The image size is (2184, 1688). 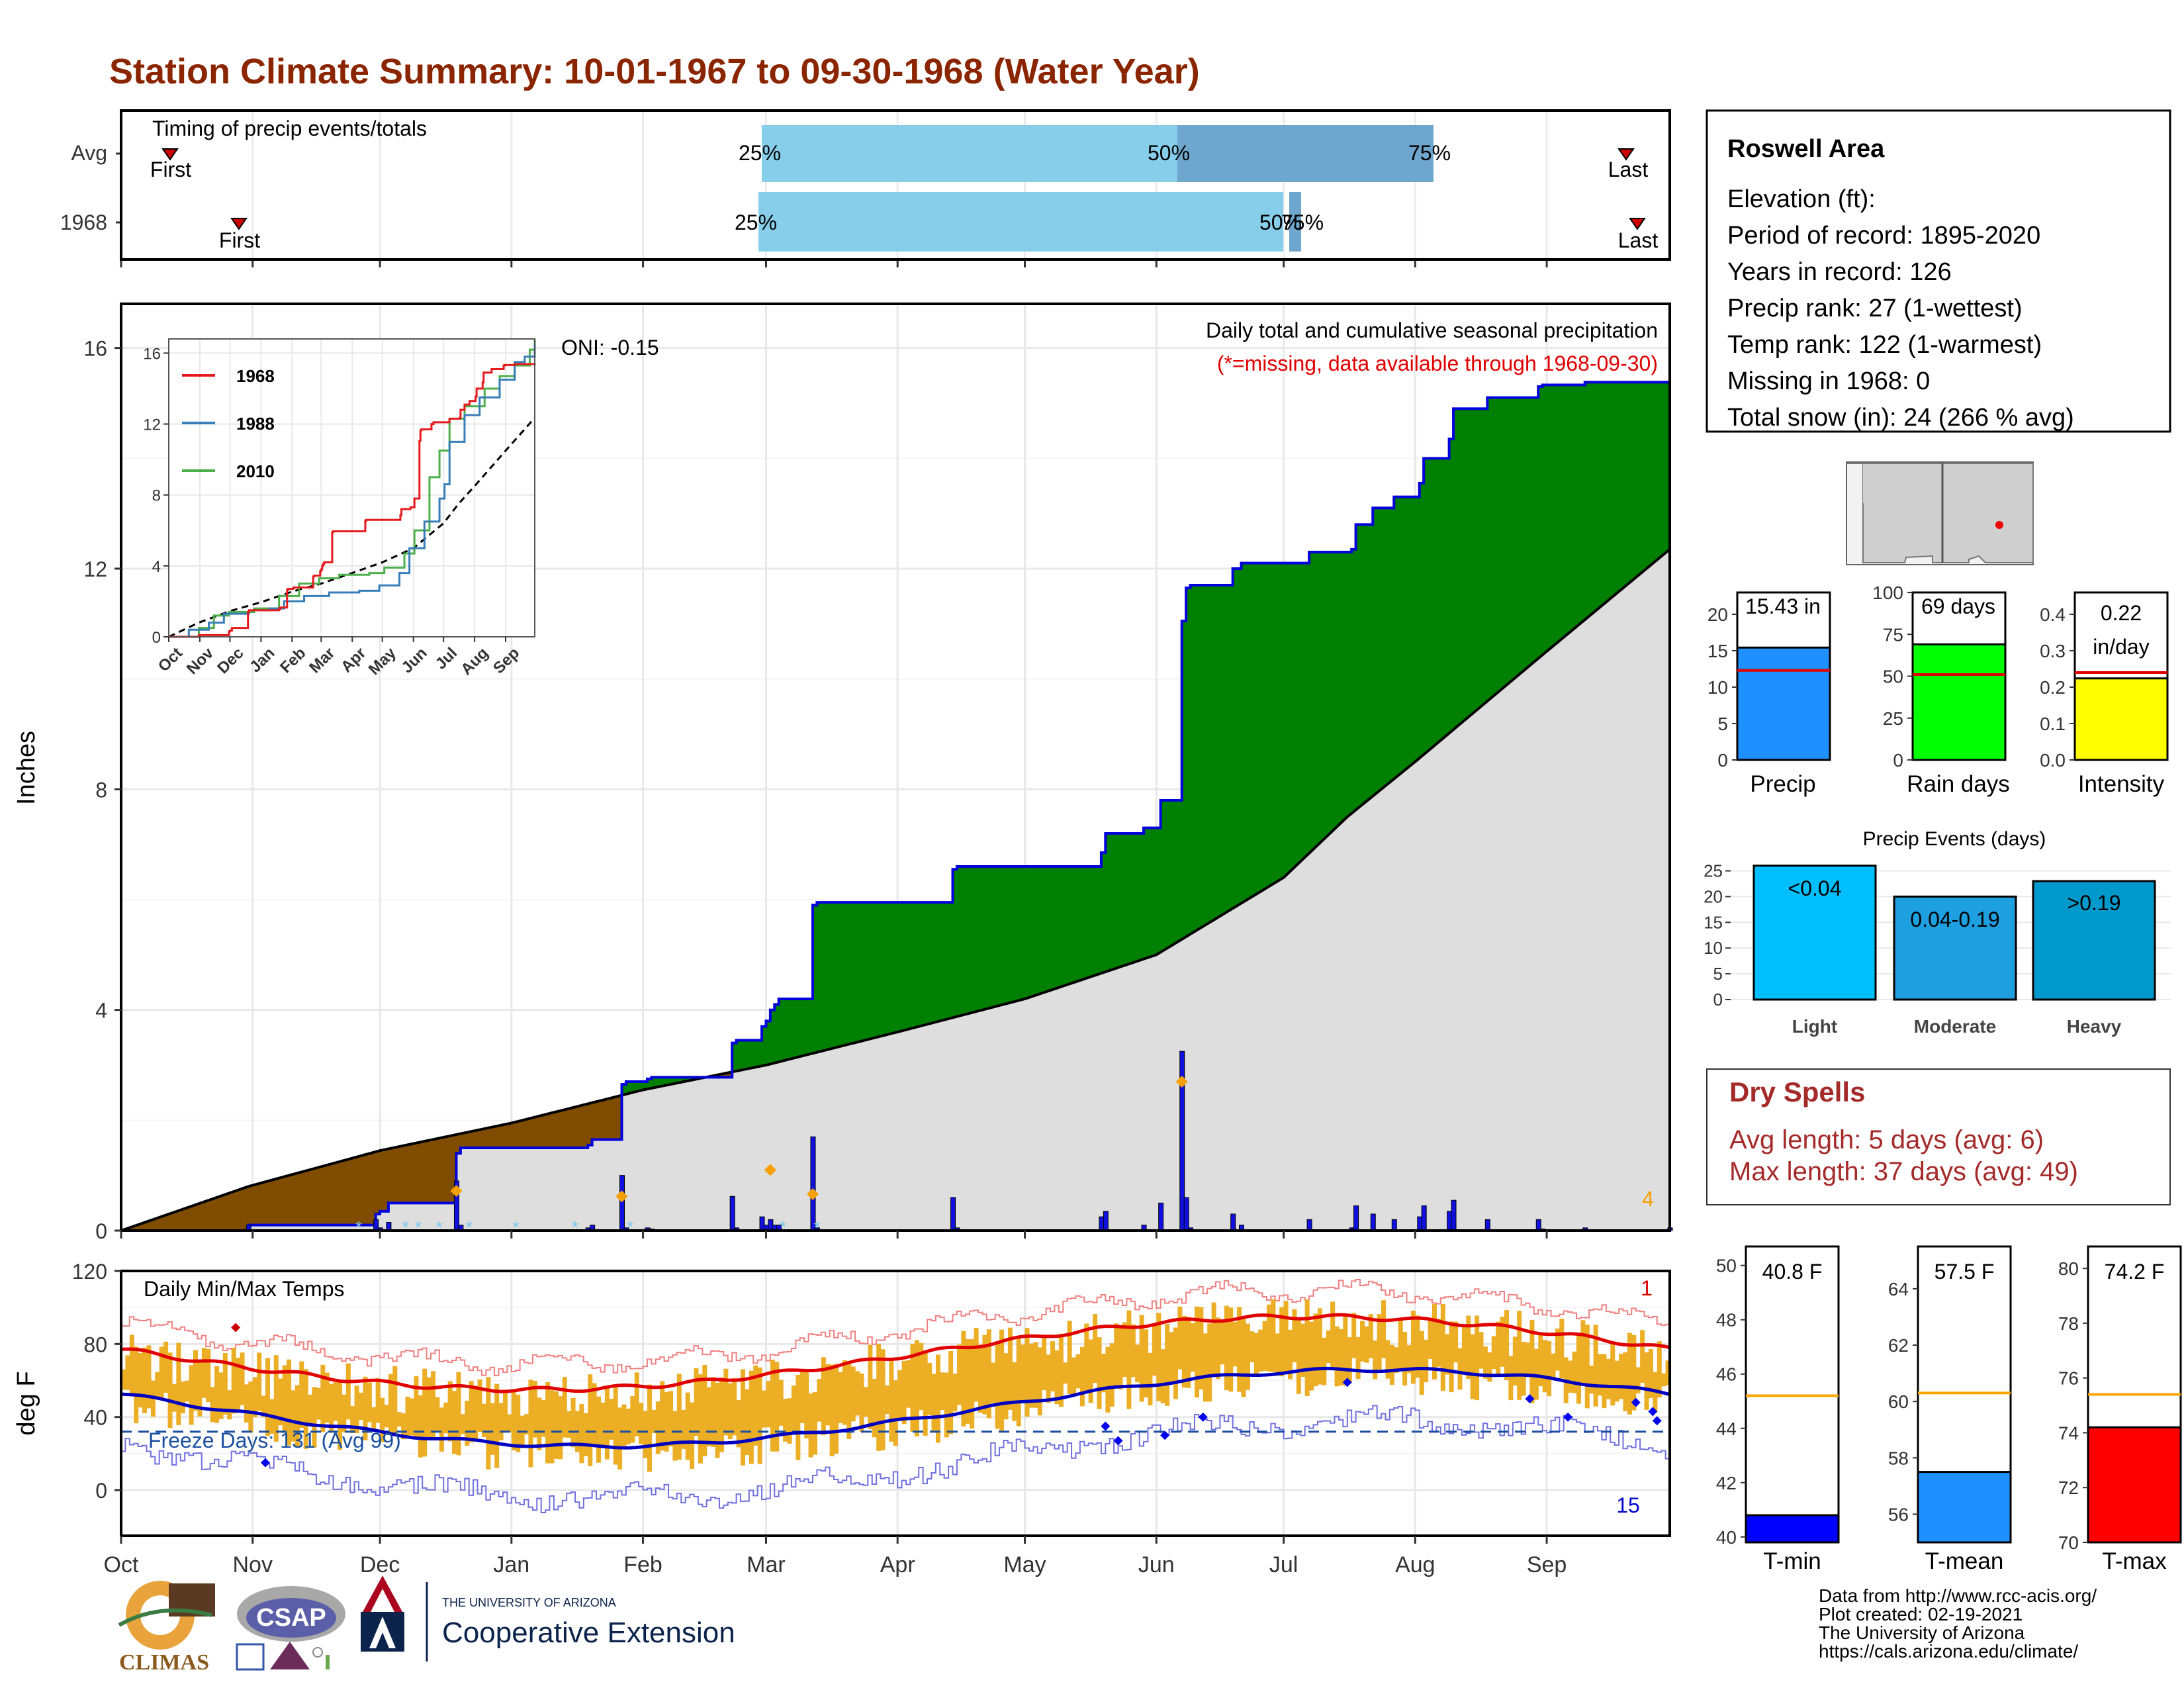 What do you see at coordinates (643, 1564) in the screenshot?
I see `month-label: Feb` at bounding box center [643, 1564].